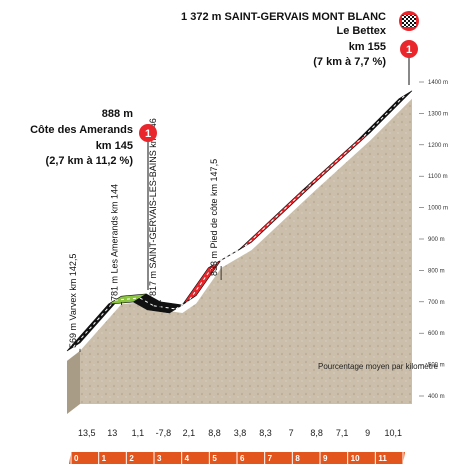 This screenshot has height=472, width=460. What do you see at coordinates (112, 433) in the screenshot?
I see `gradient-value: 13` at bounding box center [112, 433].